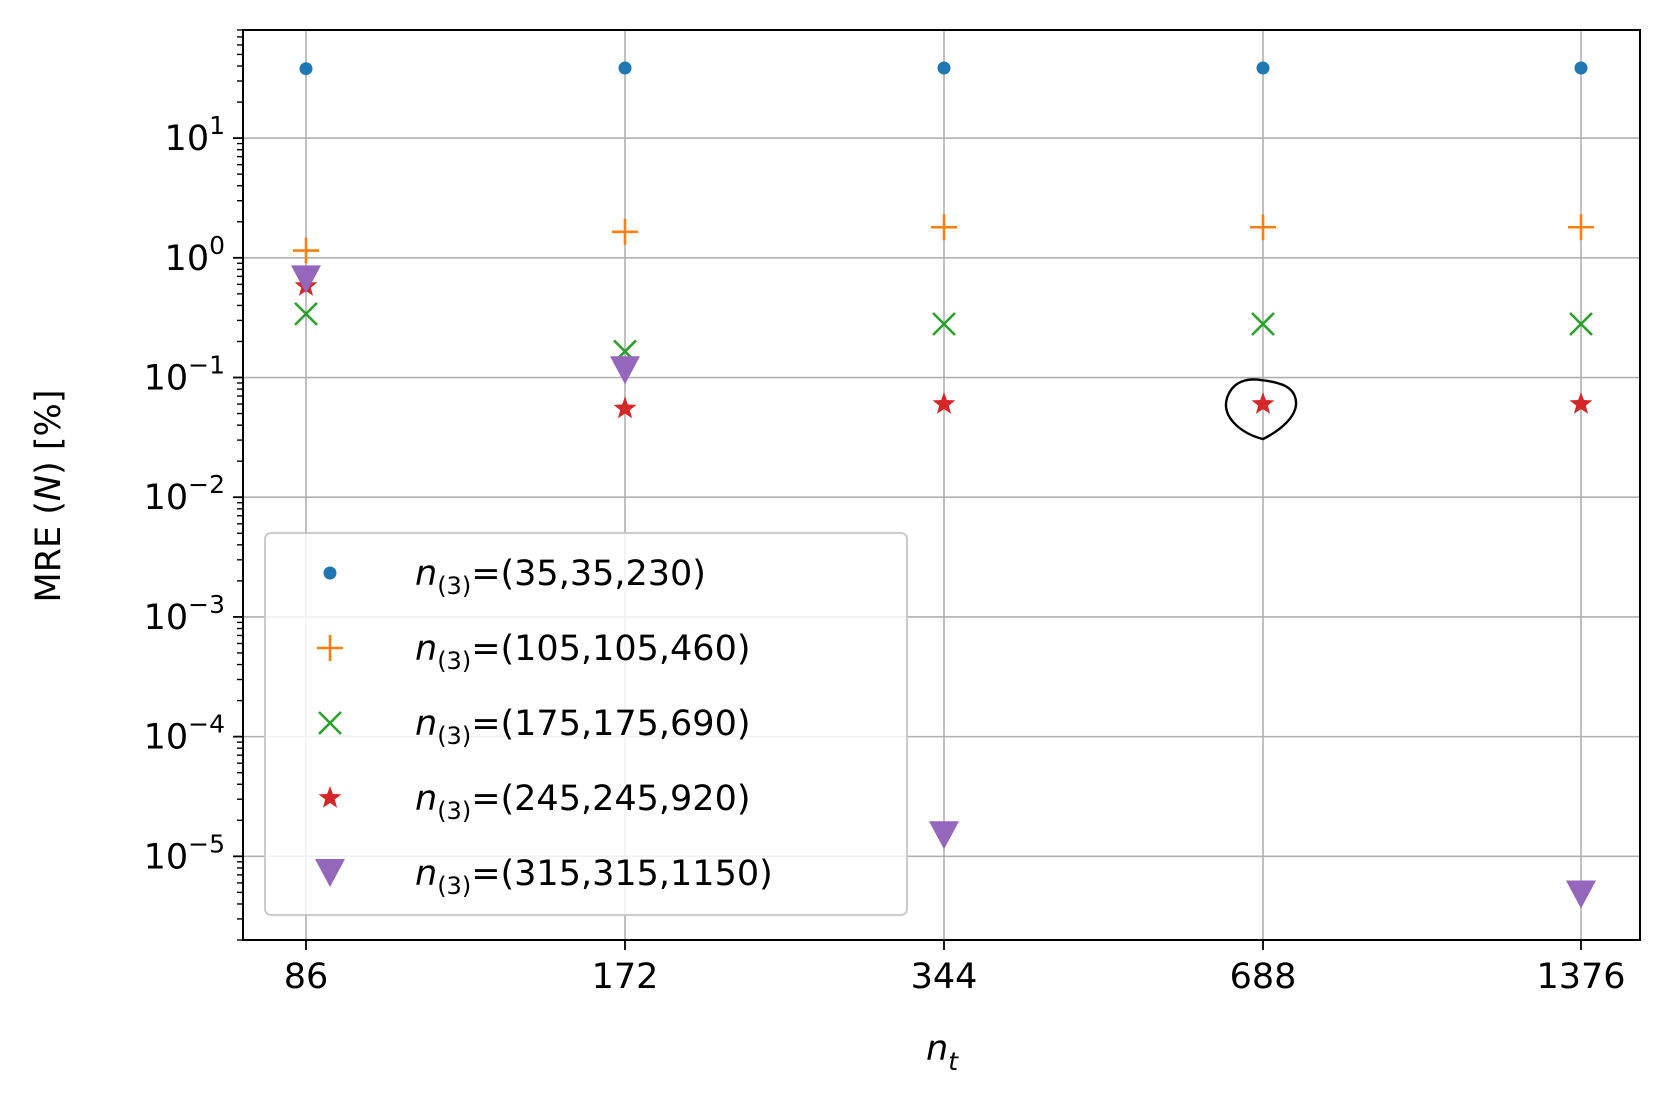  What do you see at coordinates (49, 488) in the screenshot?
I see `y-axis-label-var: N` at bounding box center [49, 488].